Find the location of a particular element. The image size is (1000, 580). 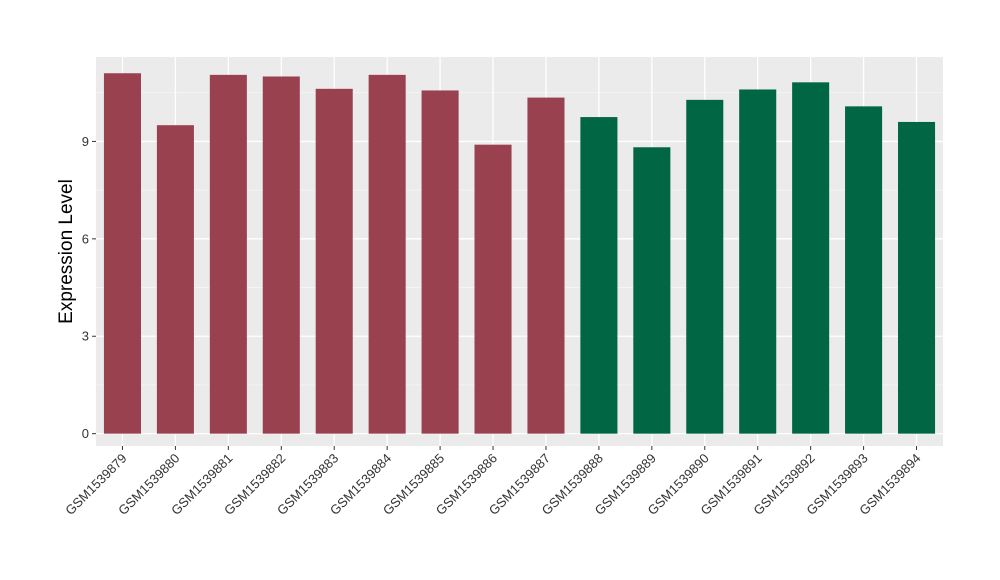

bar-GSM1539883 is located at coordinates (334, 261).